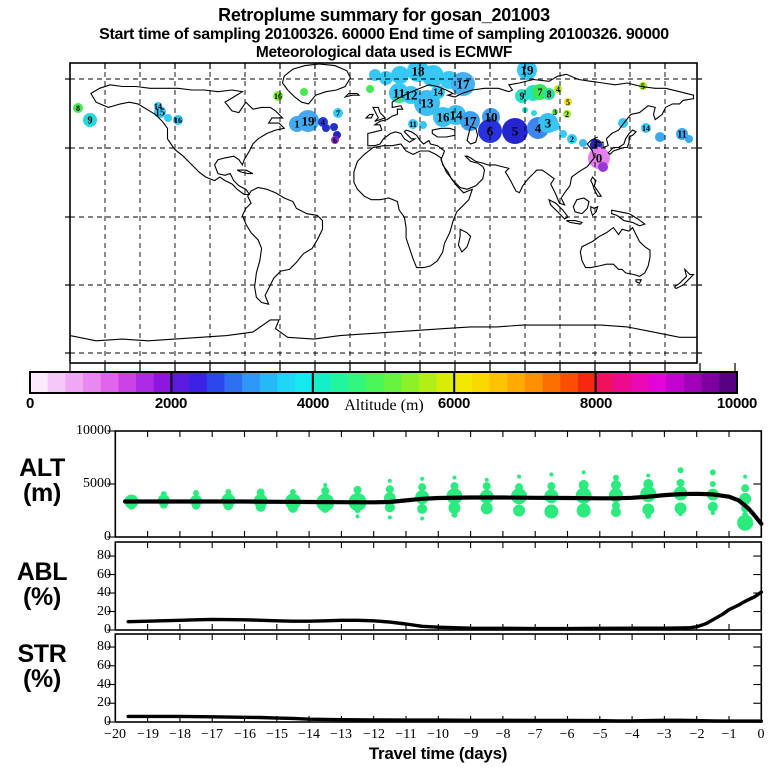 This screenshot has height=768, width=768. Describe the element at coordinates (383, 117) in the screenshot. I see `plume-dots-layer` at that location.